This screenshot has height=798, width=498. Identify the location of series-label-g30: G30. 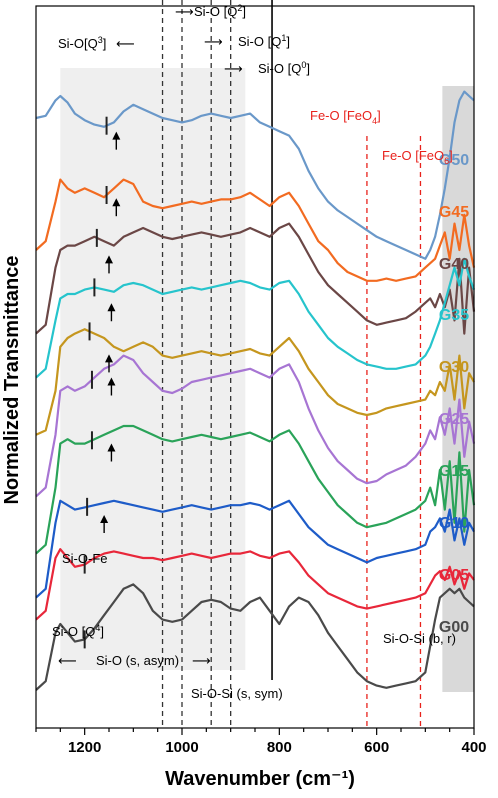
(454, 367).